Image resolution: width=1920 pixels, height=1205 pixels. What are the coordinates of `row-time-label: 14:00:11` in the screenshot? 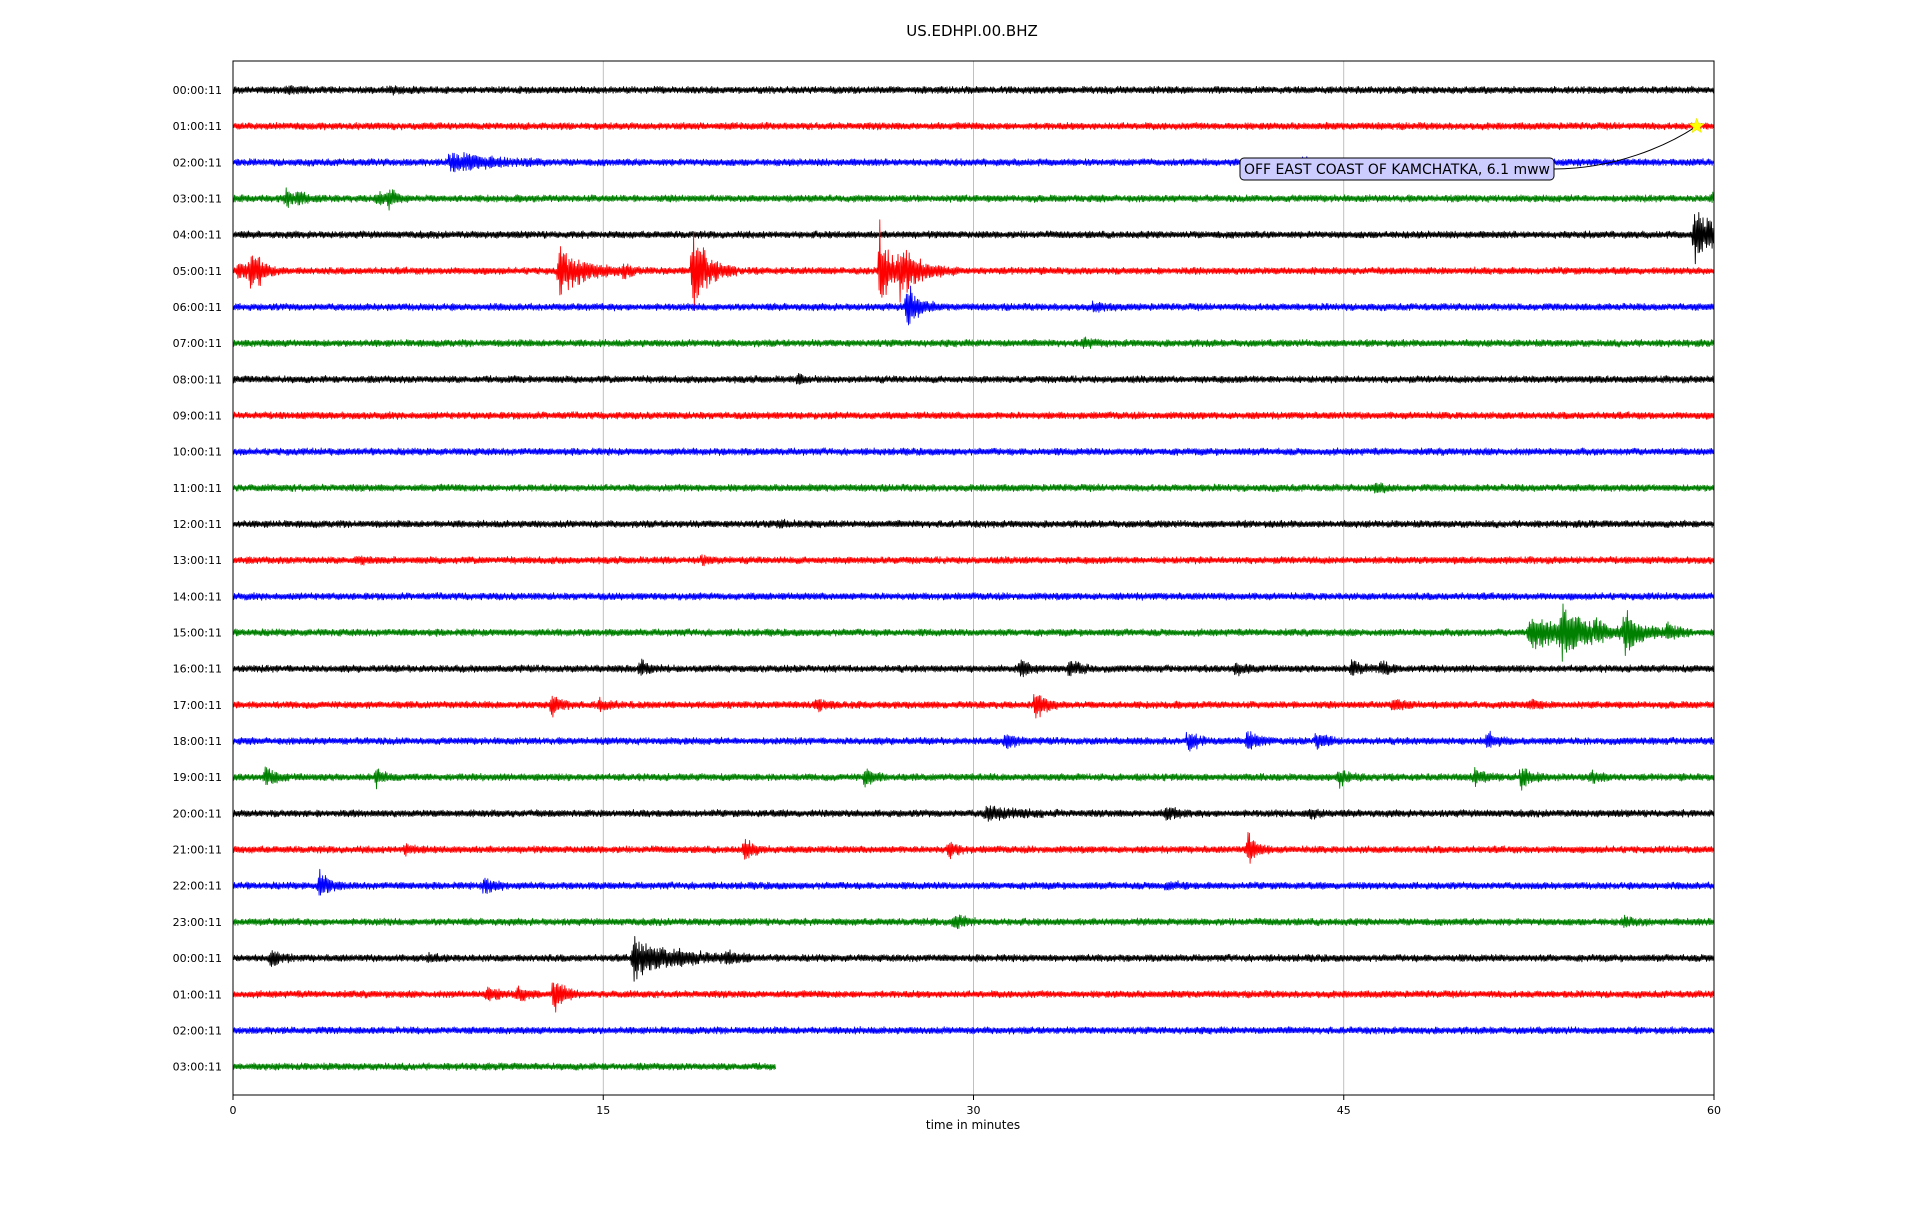 It's located at (197, 596).